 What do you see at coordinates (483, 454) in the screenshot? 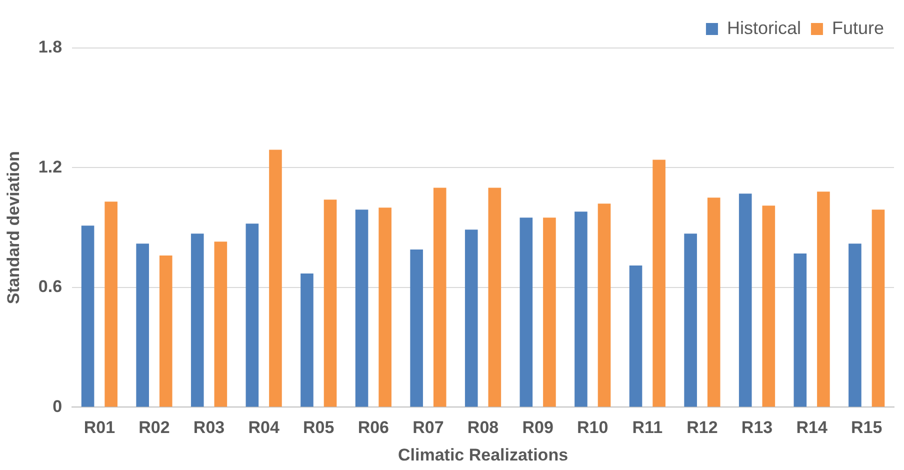
I see `x-axis-title: Climatic Realizations` at bounding box center [483, 454].